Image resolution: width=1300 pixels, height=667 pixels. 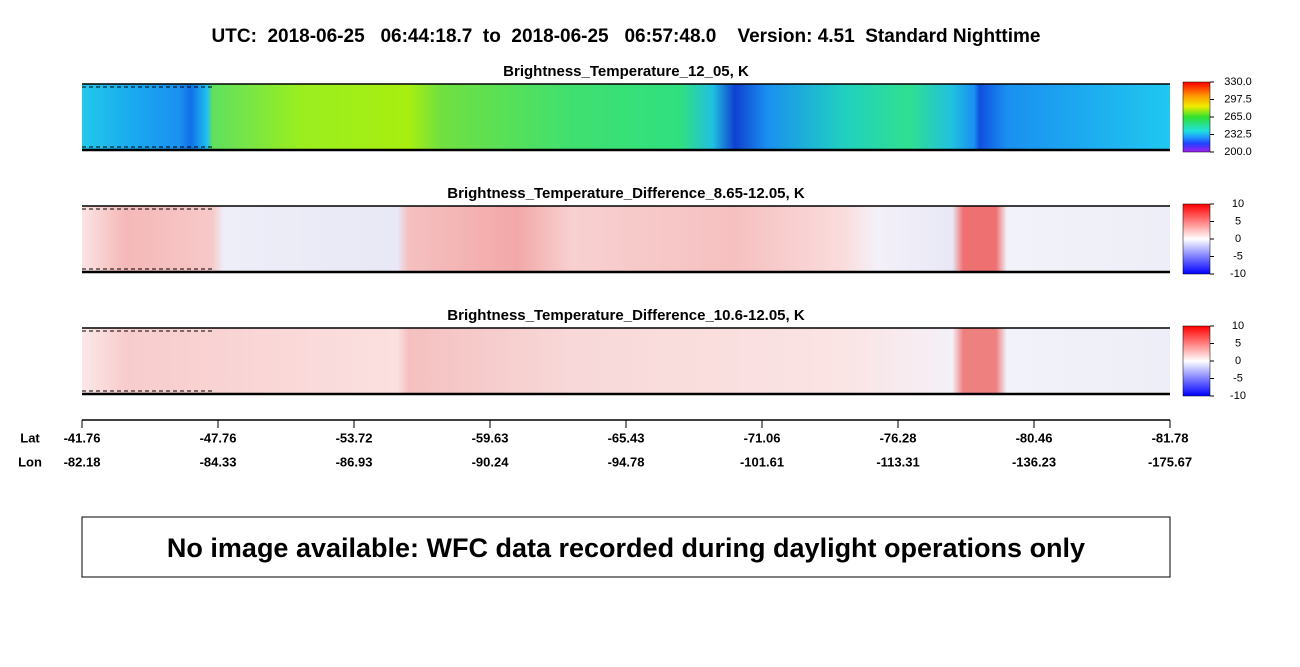 I want to click on colorbar-label: 232.5, so click(x=1238, y=134).